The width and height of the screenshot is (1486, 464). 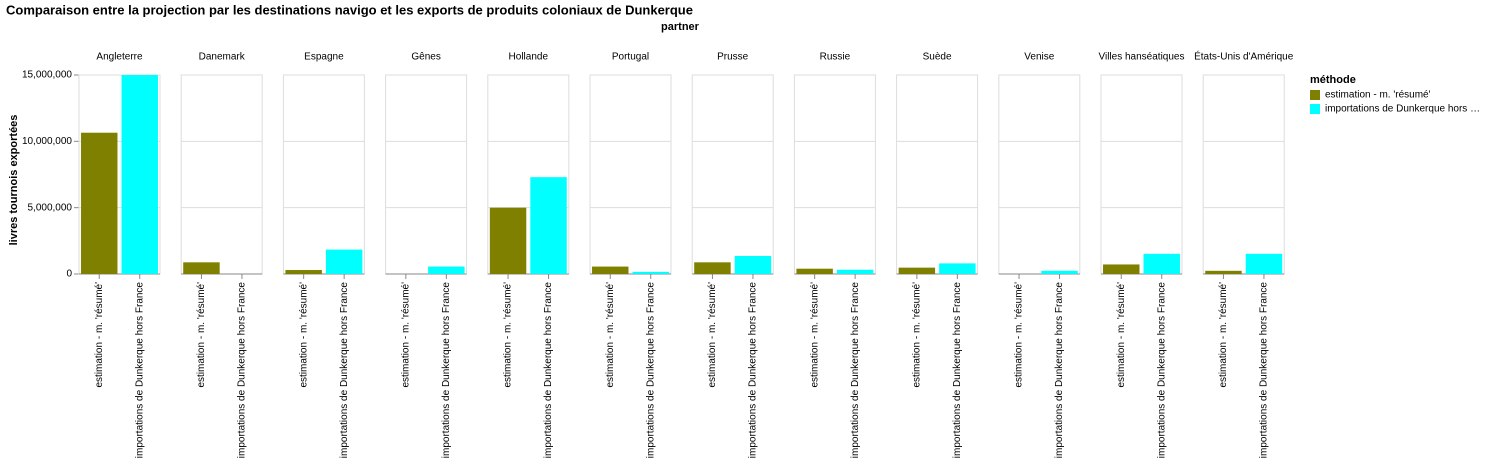 What do you see at coordinates (733, 57) in the screenshot?
I see `facet-header: Prusse` at bounding box center [733, 57].